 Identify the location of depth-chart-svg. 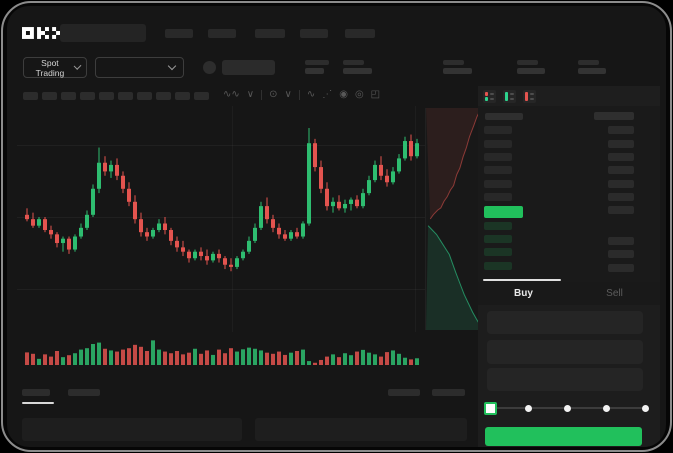
(452, 219).